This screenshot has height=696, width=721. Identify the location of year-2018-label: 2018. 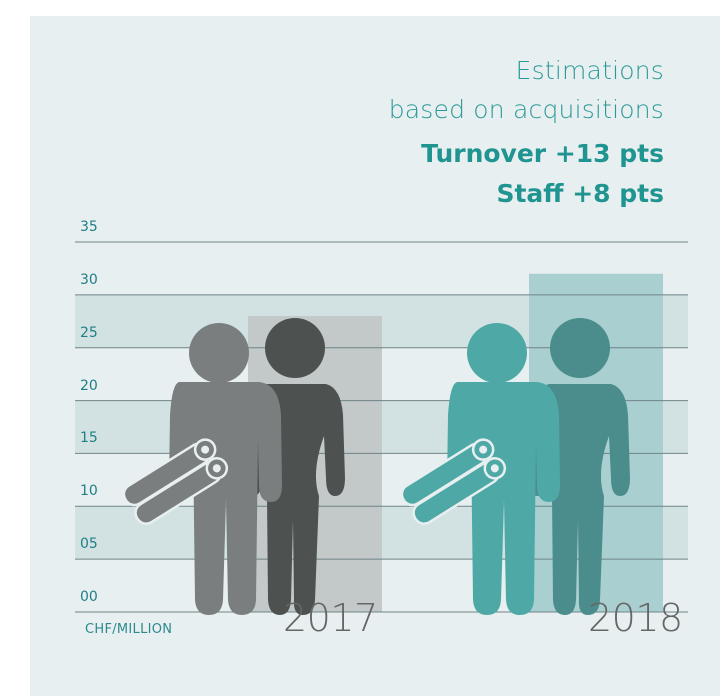
(635, 618).